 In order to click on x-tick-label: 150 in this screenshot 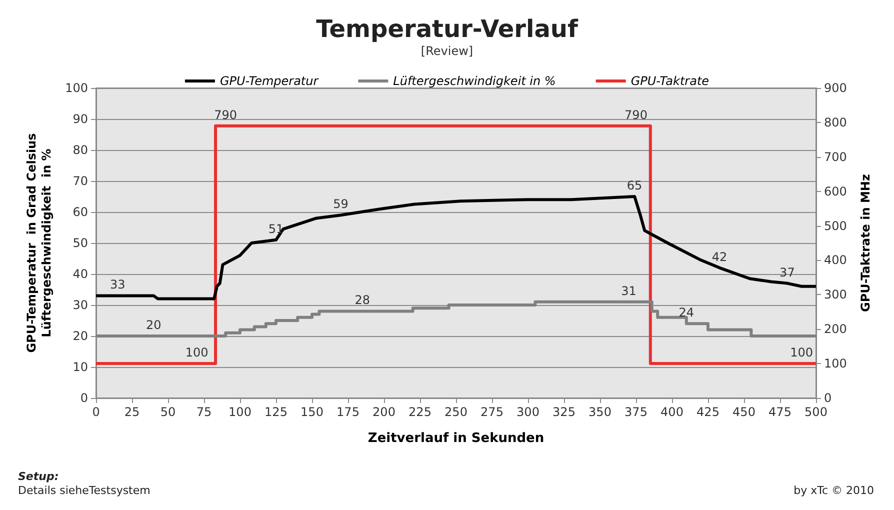, I will do `click(312, 412)`.